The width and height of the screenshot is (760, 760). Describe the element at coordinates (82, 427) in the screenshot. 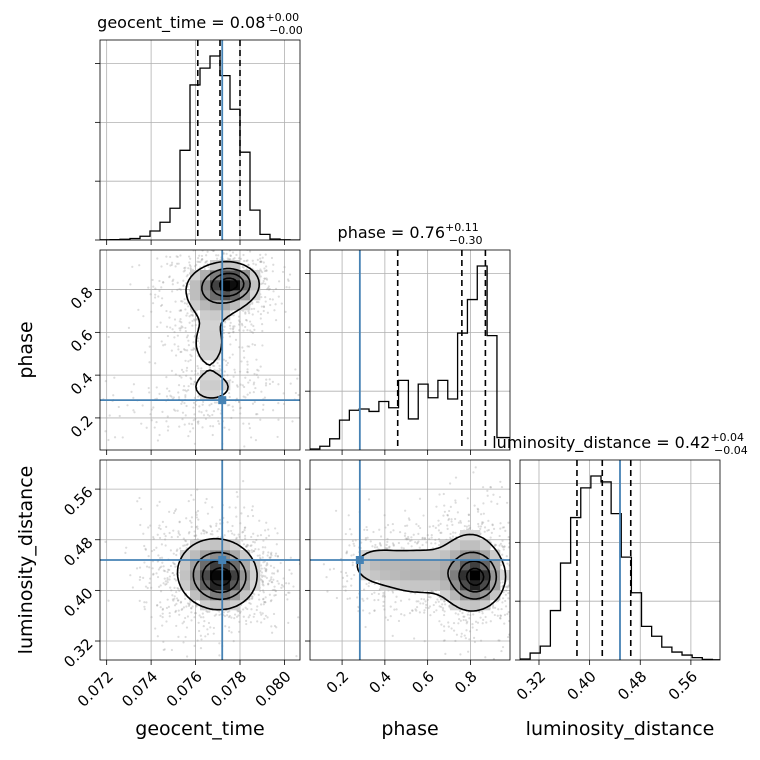

I see `y-tick-label: 0.2` at that location.